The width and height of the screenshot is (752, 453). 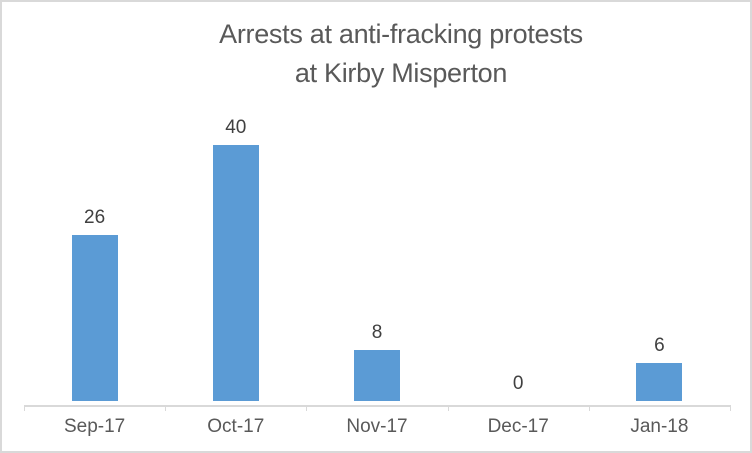 What do you see at coordinates (236, 127) in the screenshot?
I see `data-label-oct-17: 40` at bounding box center [236, 127].